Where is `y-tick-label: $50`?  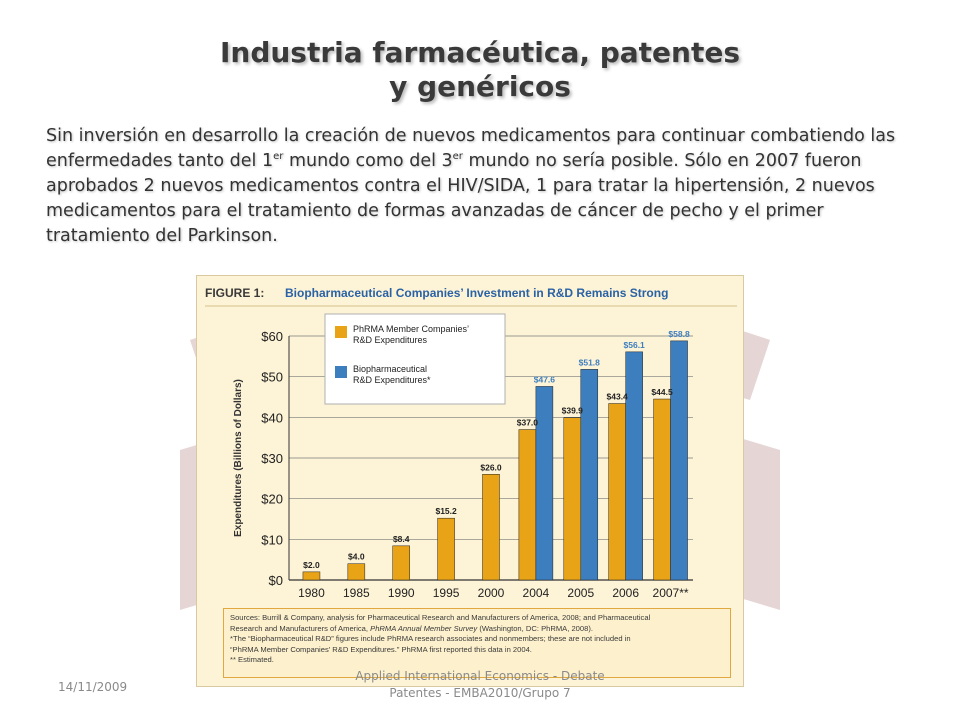
y-tick-label: $50 is located at coordinates (272, 377).